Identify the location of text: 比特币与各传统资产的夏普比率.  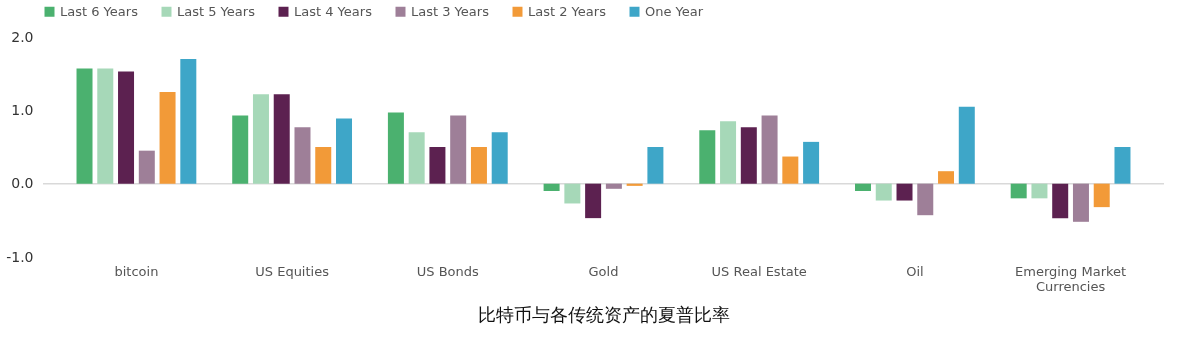
(603, 314).